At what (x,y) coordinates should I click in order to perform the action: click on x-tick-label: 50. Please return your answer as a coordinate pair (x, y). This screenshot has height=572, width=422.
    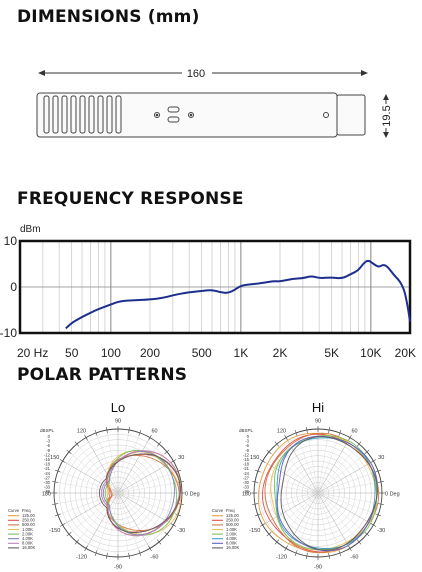
    Looking at the image, I should click on (72, 353).